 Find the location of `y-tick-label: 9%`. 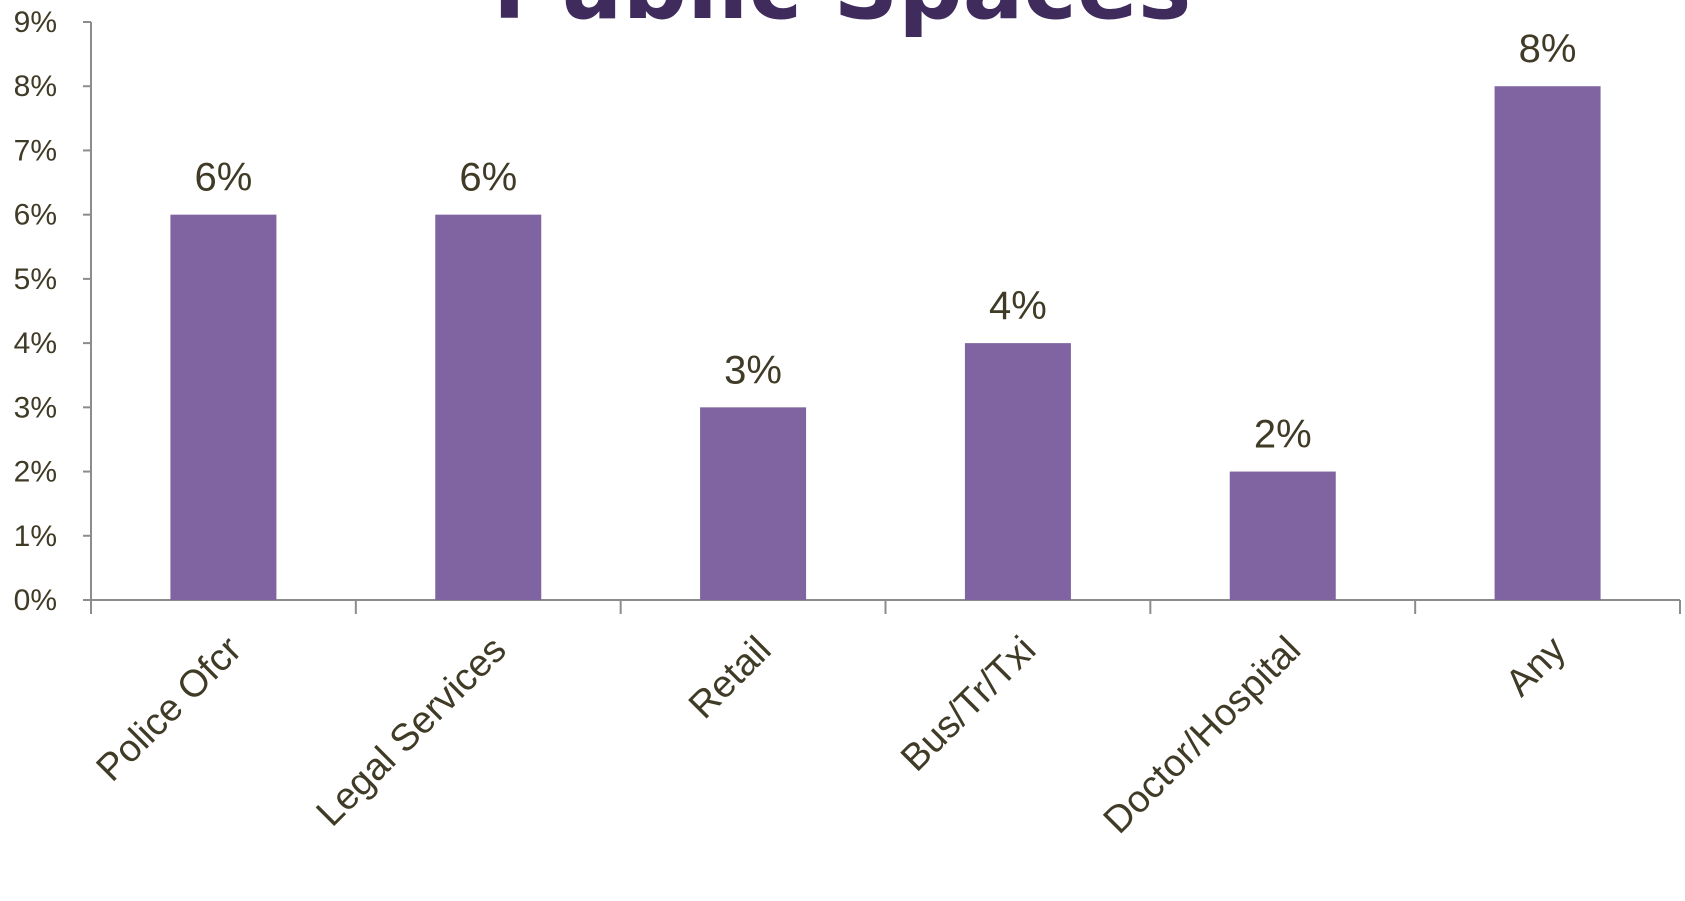

y-tick-label: 9% is located at coordinates (35, 22).